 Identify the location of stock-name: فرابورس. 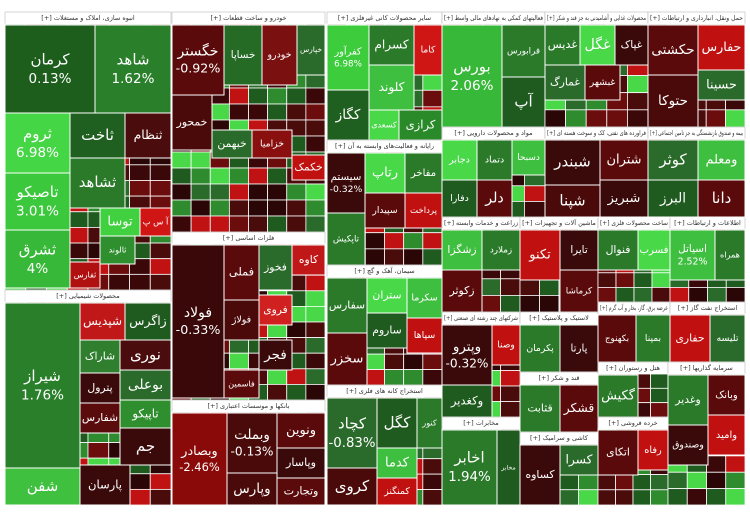
(523, 52).